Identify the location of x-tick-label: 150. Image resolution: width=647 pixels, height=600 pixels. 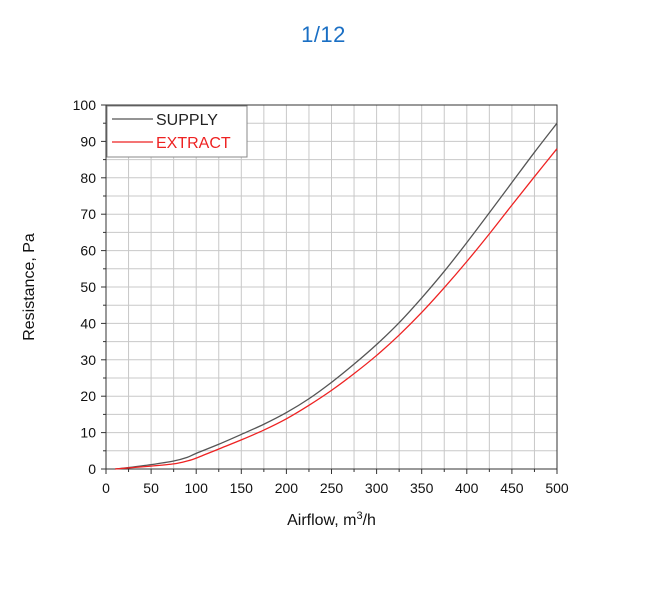
(242, 488).